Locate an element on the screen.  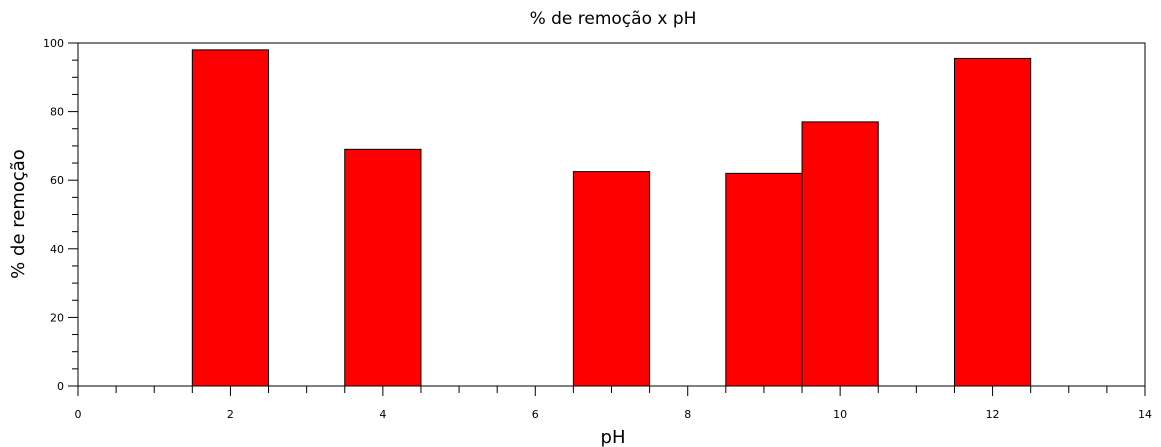
x-tick-label: 4 is located at coordinates (382, 414).